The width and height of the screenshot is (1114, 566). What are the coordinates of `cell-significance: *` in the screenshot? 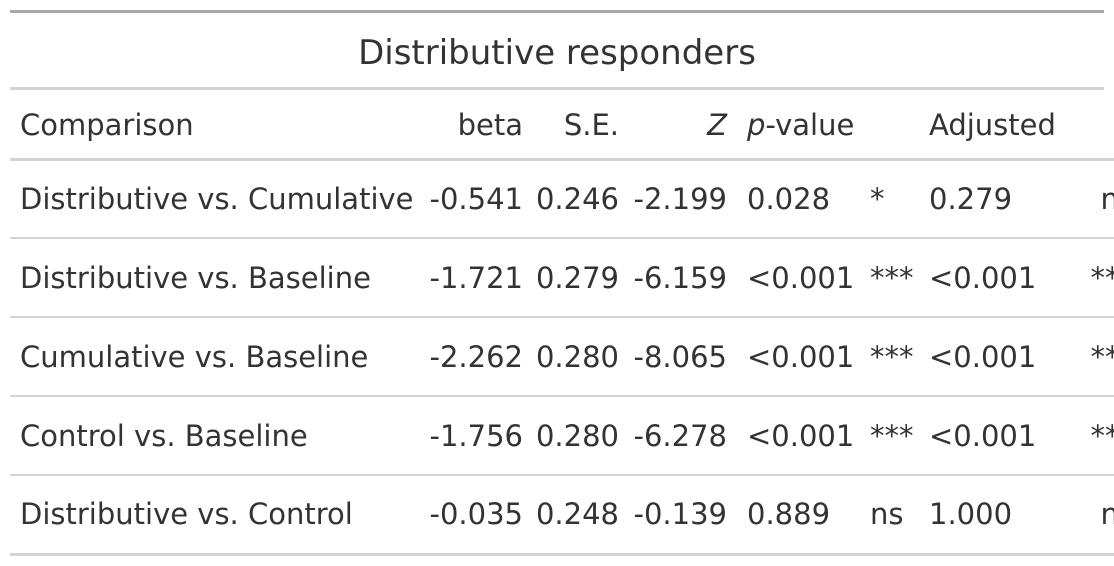 It's located at (899, 199).